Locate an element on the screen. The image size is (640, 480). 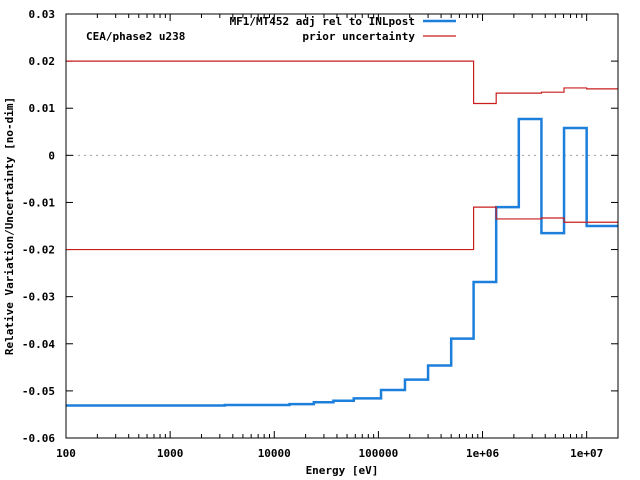
y-tick-label: -0.04 is located at coordinates (38, 344).